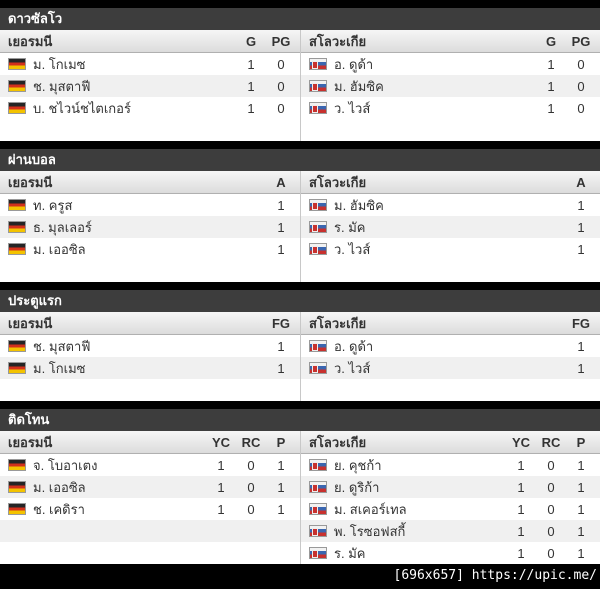 This screenshot has width=600, height=589. I want to click on player-row: อ. ดูด้า 1, so click(450, 346).